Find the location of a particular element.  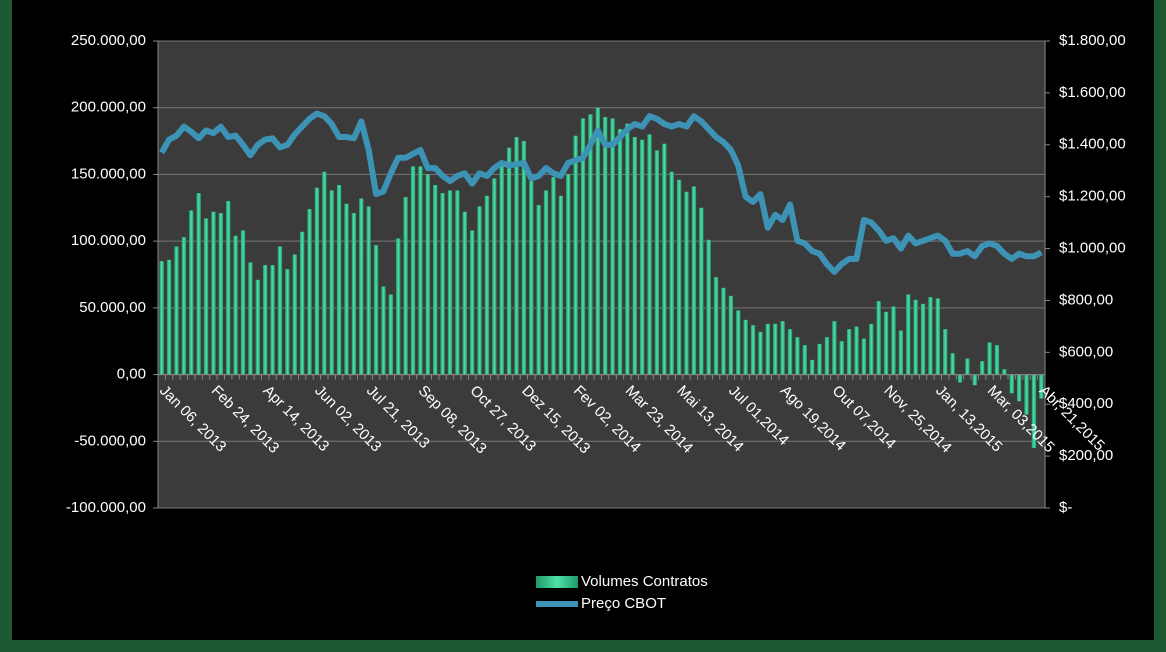

y2-tick-label: $1.000,00 is located at coordinates (1092, 248).